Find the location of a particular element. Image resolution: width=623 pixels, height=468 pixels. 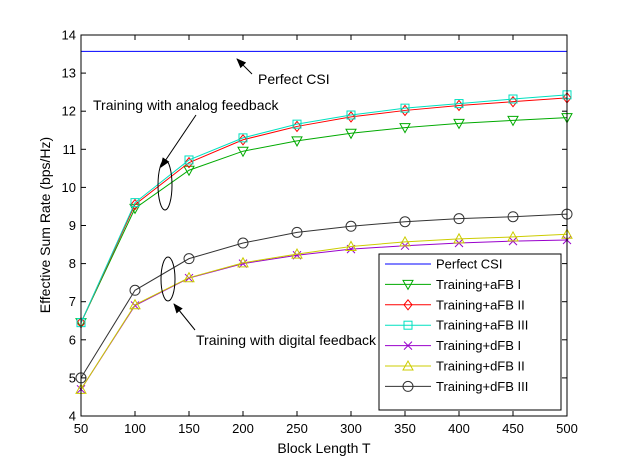

annotation-analog-feedback: Training with analog feedback is located at coordinates (186, 154).